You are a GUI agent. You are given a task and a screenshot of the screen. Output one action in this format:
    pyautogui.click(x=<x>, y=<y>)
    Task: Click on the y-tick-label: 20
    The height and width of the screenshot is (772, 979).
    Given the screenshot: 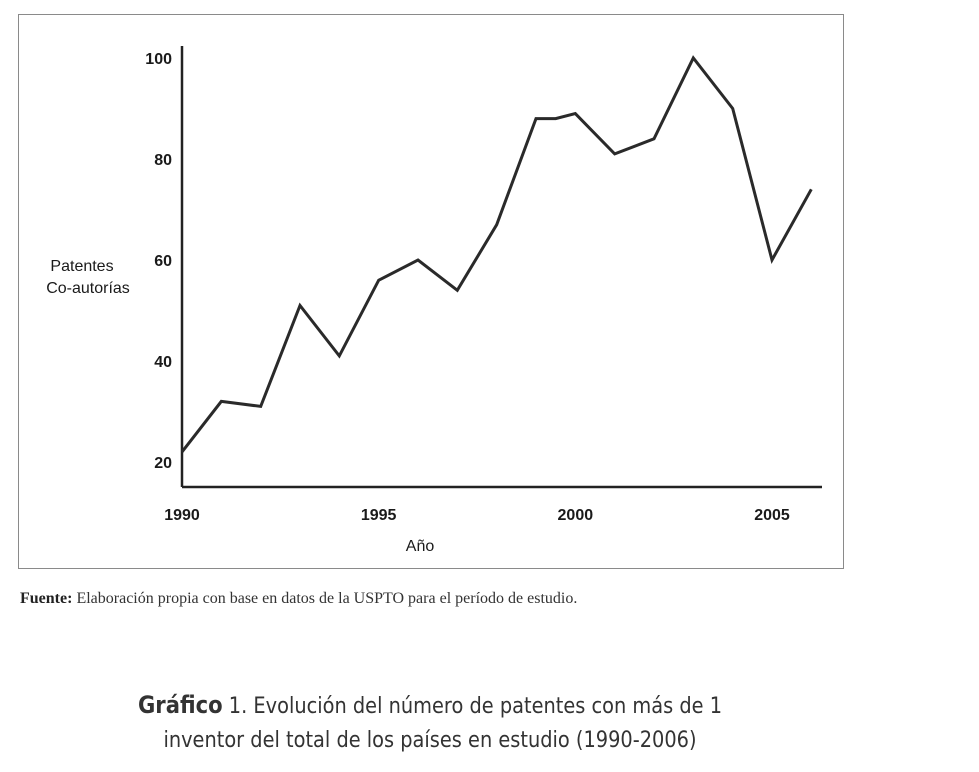 What is the action you would take?
    pyautogui.click(x=163, y=463)
    